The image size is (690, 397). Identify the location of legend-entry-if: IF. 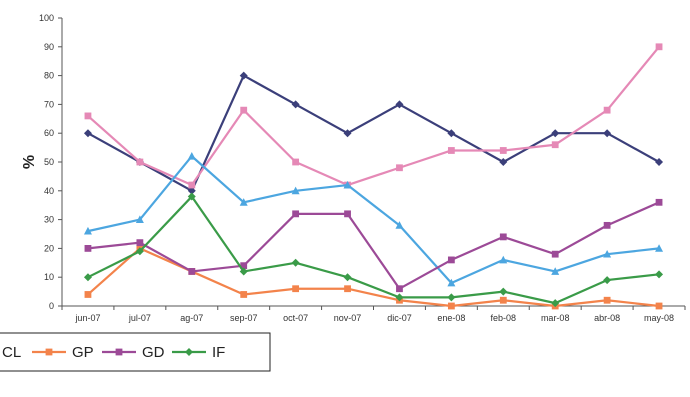
(198, 352).